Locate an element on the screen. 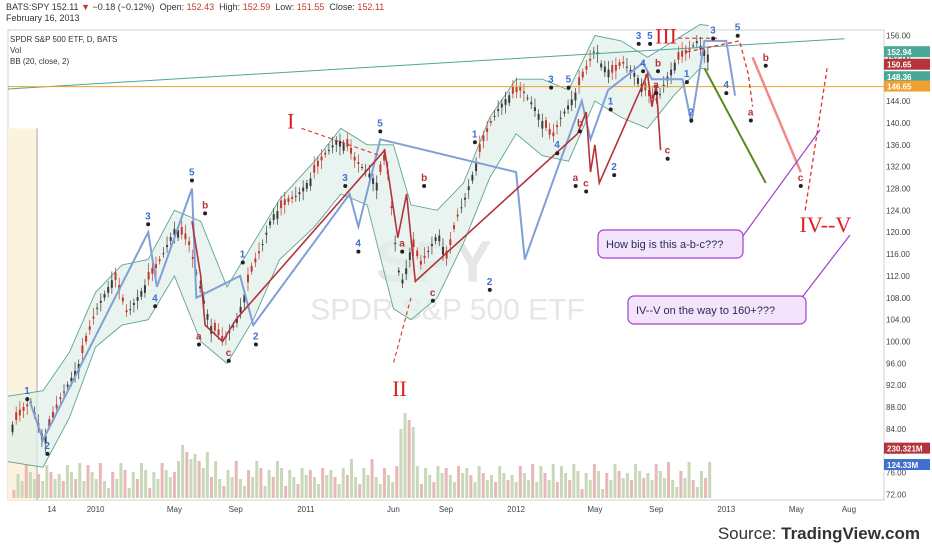  low-value: 151.55 is located at coordinates (310, 7).